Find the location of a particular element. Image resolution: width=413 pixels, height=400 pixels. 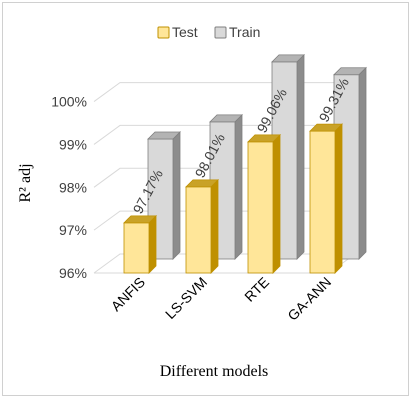

x-tick-label: RTE is located at coordinates (256, 289).